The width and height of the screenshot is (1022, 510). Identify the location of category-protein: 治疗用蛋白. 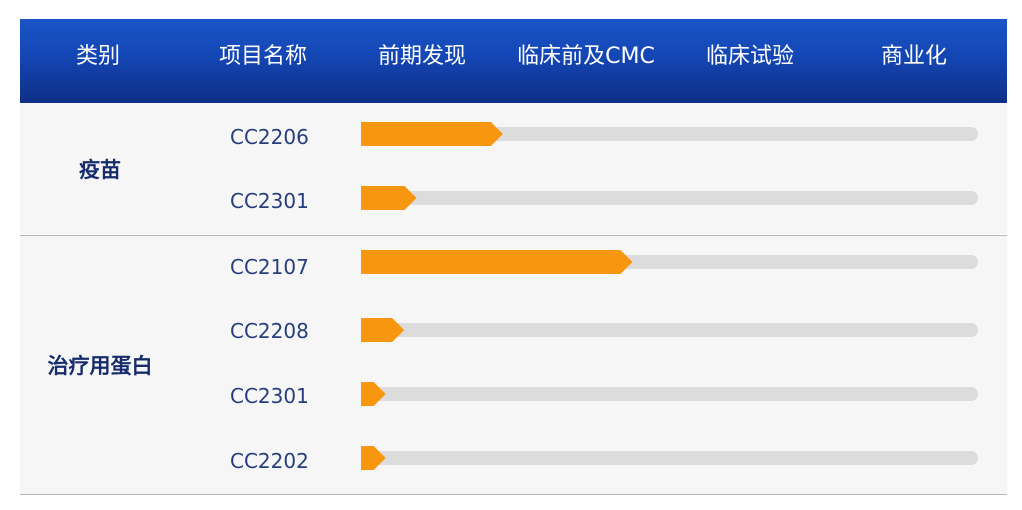
(100, 366).